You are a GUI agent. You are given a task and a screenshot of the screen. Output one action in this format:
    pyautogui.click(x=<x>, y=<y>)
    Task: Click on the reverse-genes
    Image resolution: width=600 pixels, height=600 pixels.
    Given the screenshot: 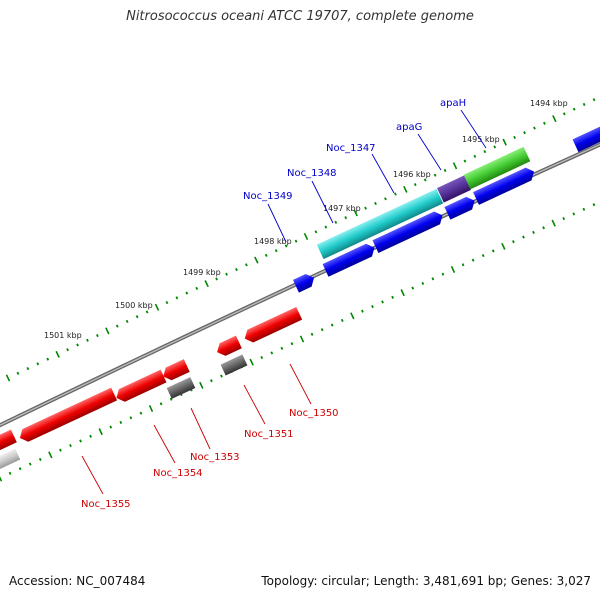 What is the action you would take?
    pyautogui.click(x=151, y=389)
    